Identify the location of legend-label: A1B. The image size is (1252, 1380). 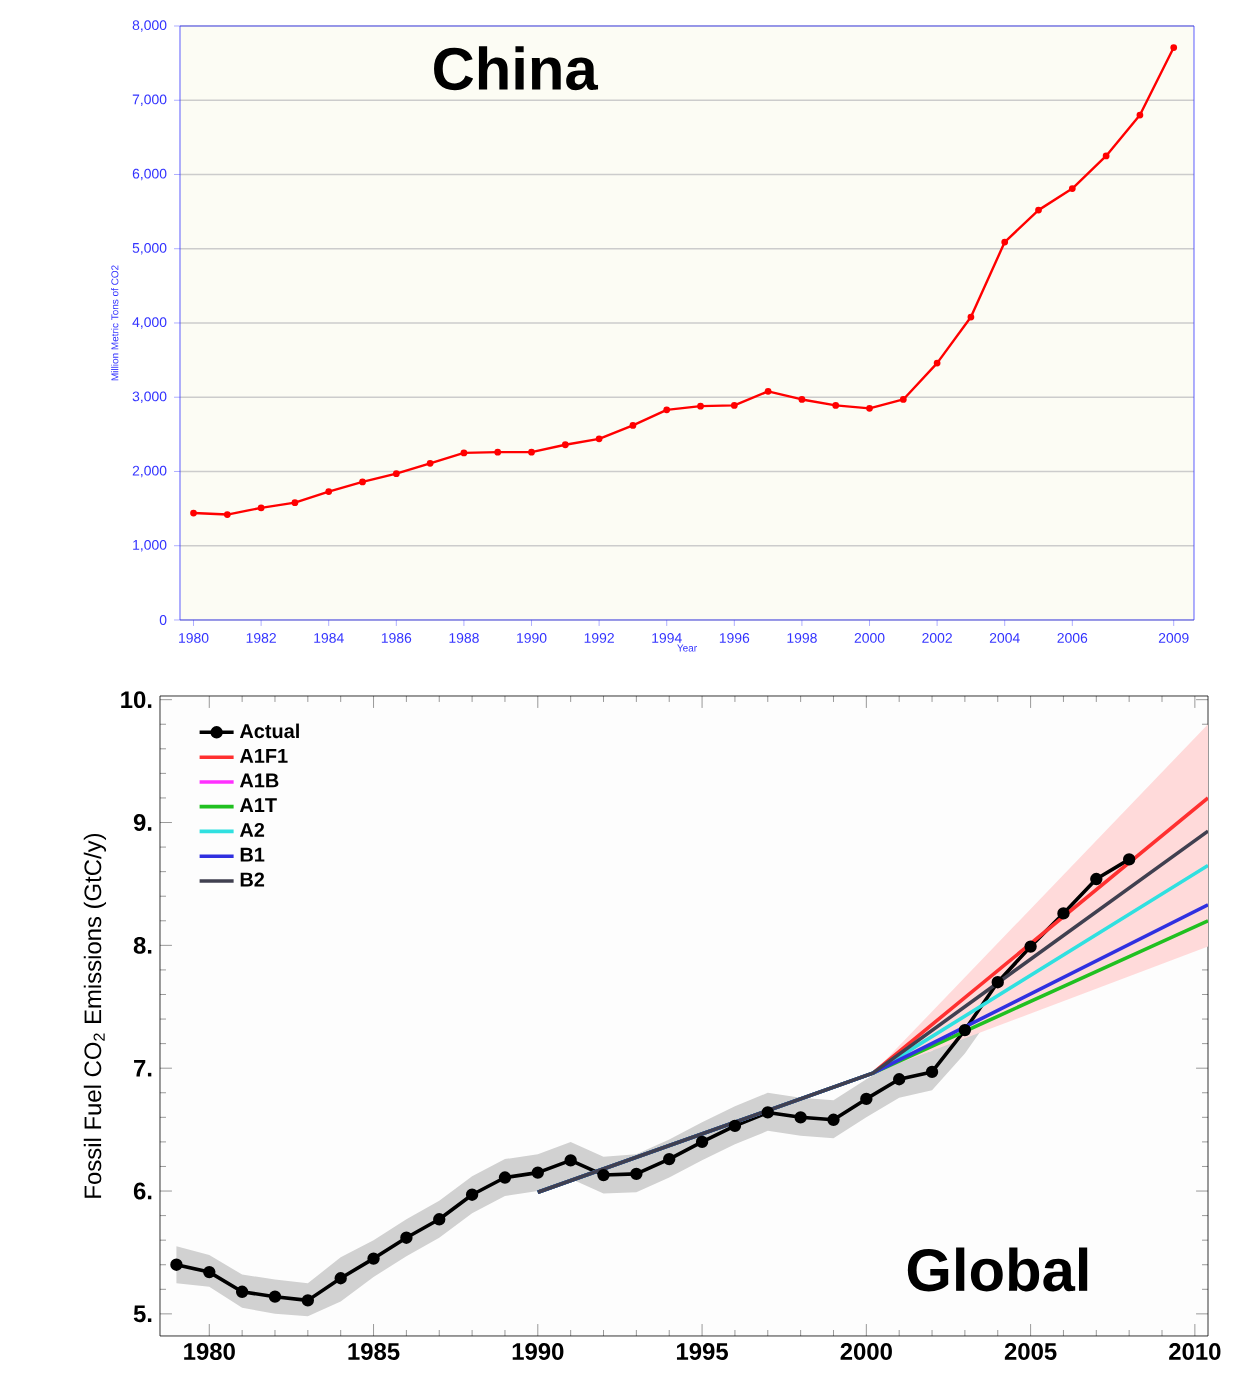
(259, 780).